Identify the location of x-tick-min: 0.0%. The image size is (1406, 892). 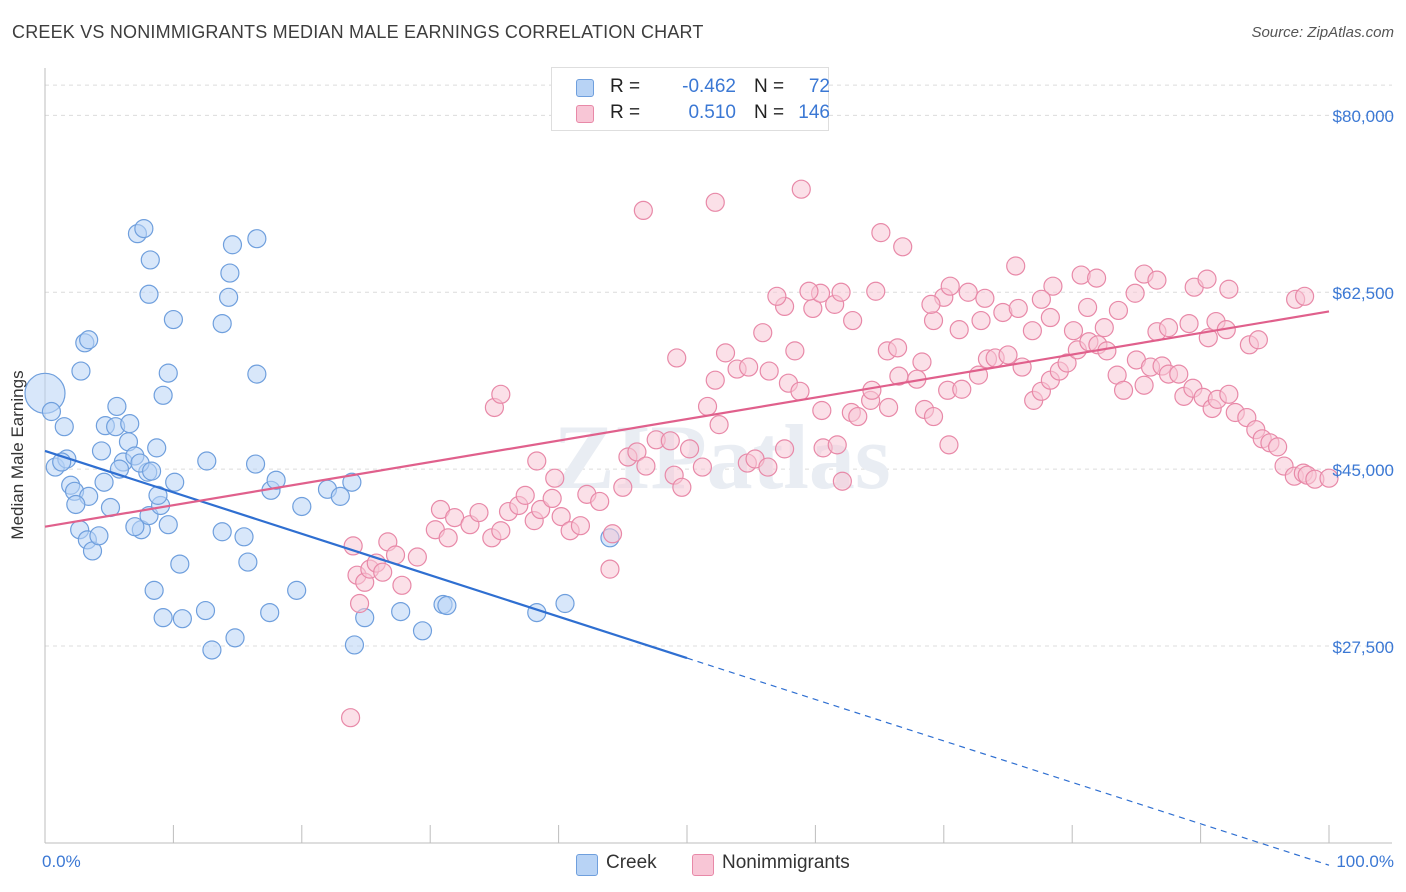
(61, 861).